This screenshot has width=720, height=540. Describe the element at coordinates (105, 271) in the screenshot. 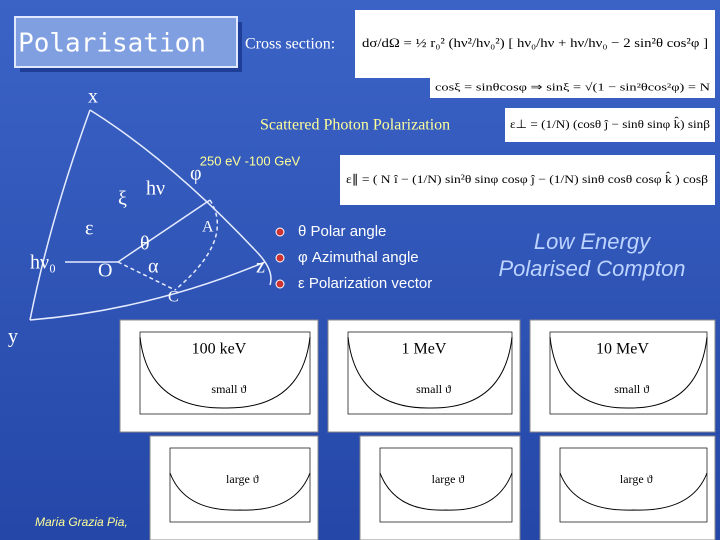

I see `label: O` at that location.